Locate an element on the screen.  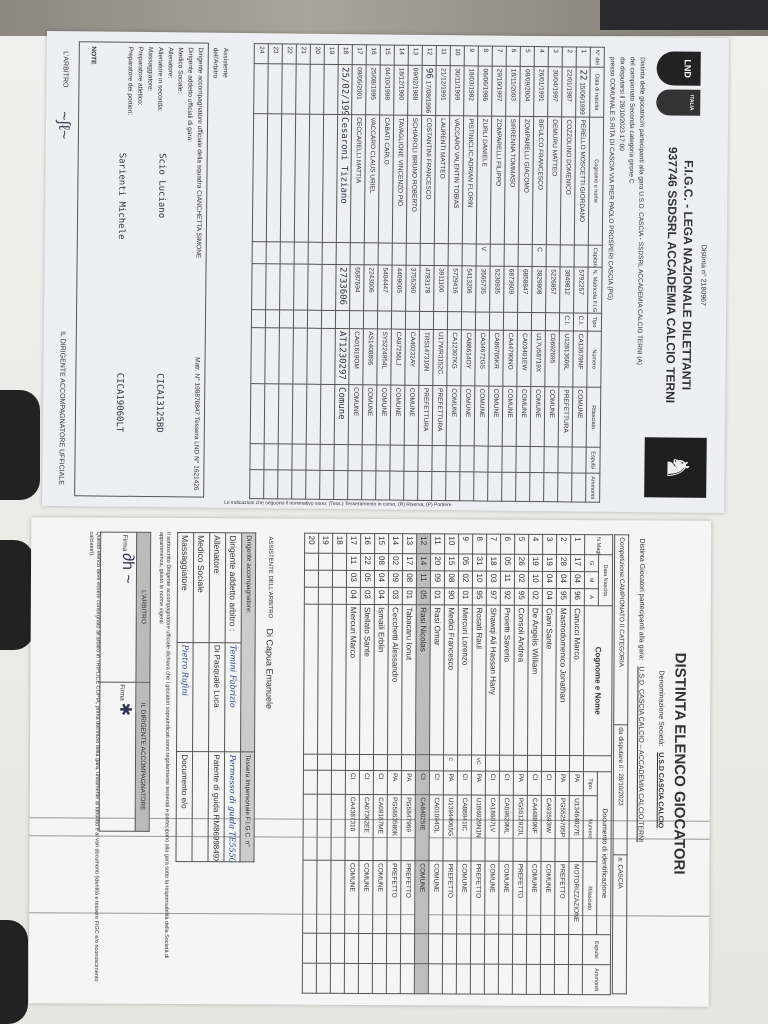
birth-month: 11 is located at coordinates (507, 580).